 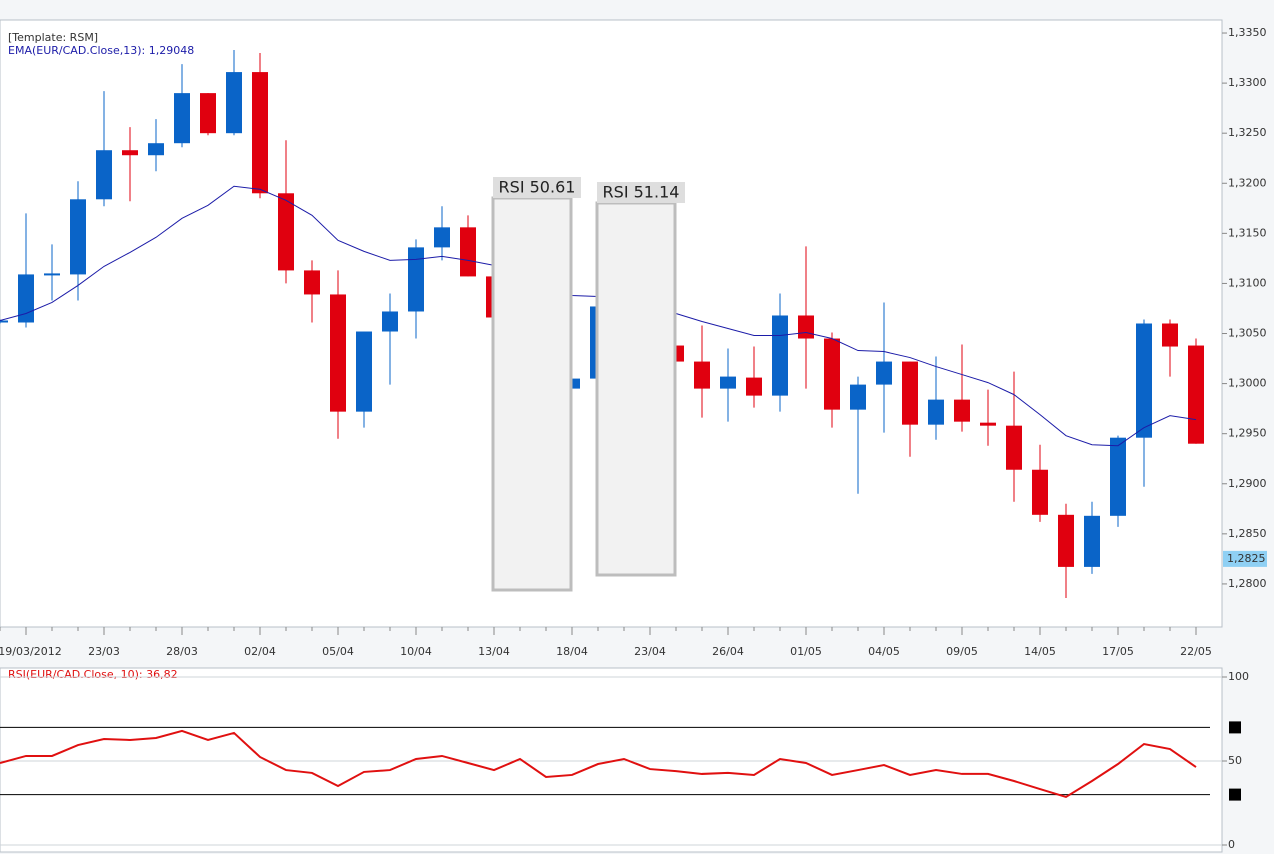 I want to click on y-tick-label: 1,3250, so click(x=1247, y=132).